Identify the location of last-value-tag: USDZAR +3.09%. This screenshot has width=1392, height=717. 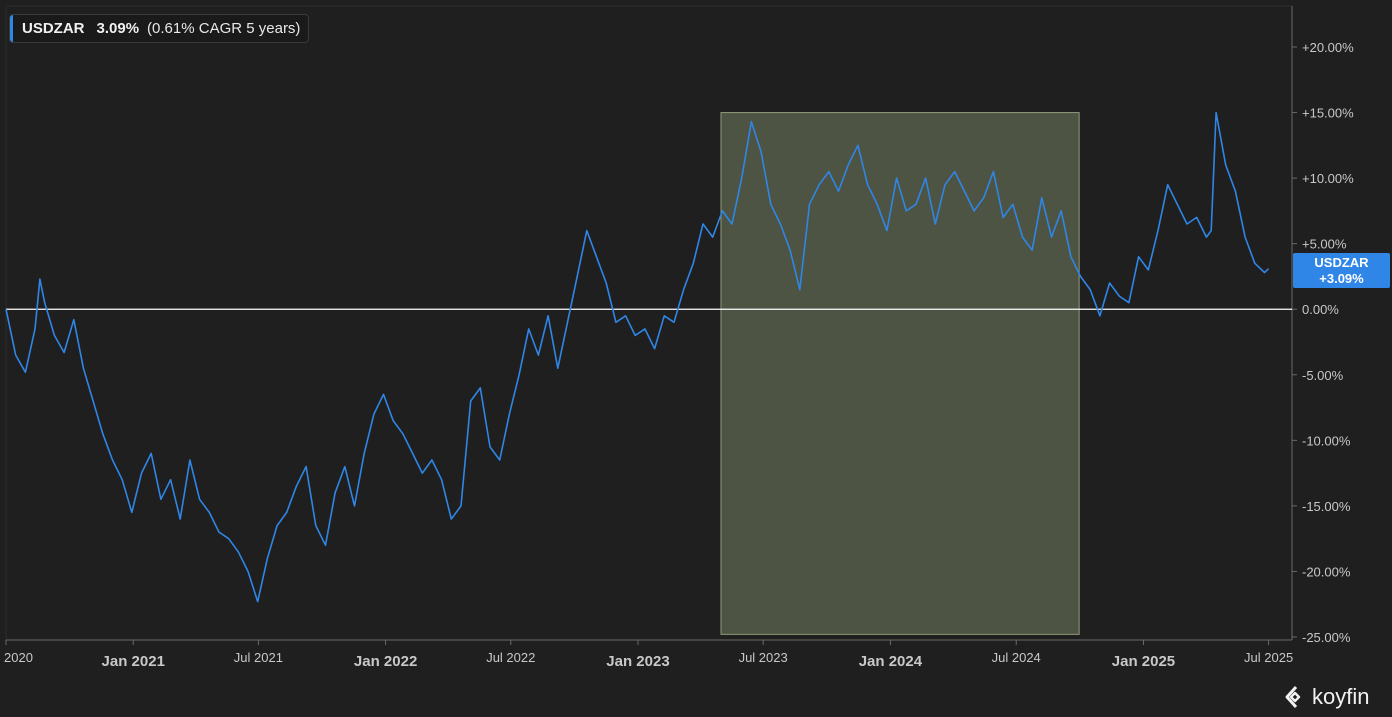
(1341, 270).